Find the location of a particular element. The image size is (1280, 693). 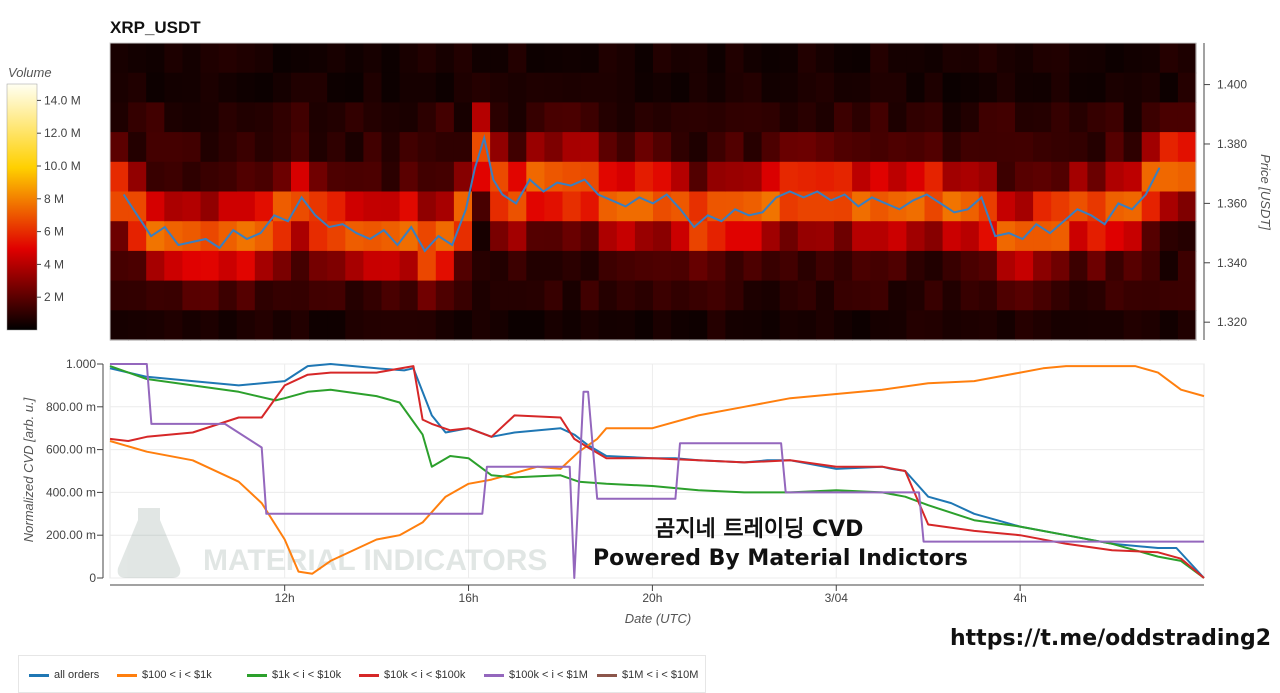

colorbar-tick-label: 14.0 M is located at coordinates (62, 100).